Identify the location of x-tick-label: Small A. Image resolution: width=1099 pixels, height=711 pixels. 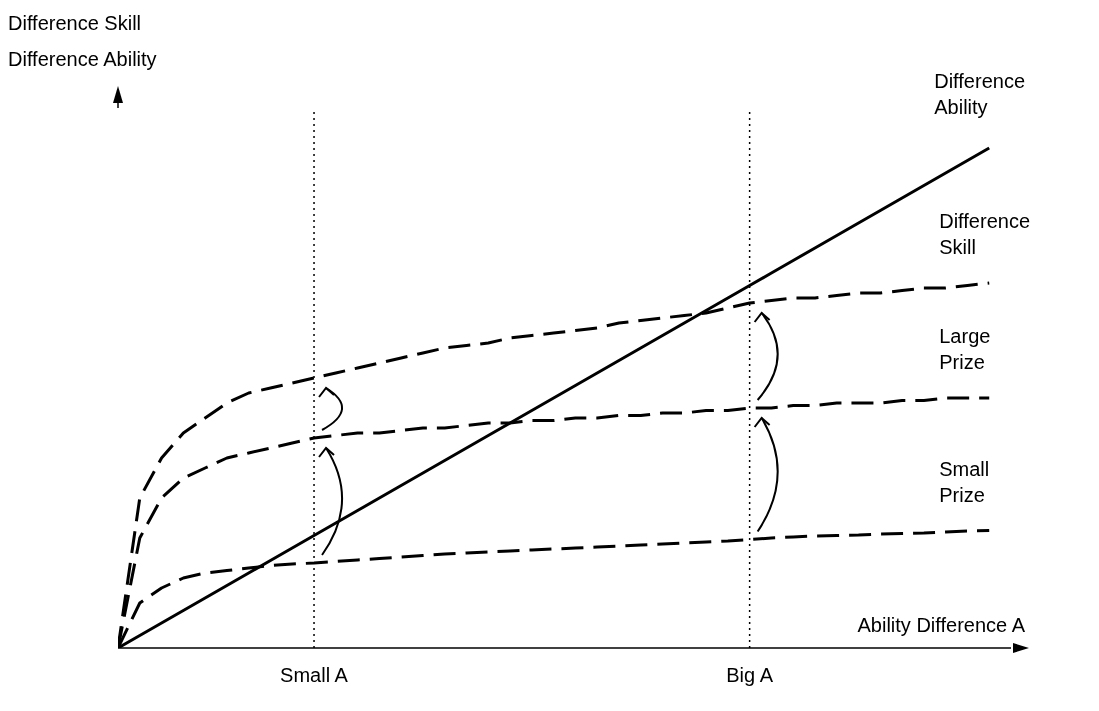
(314, 675).